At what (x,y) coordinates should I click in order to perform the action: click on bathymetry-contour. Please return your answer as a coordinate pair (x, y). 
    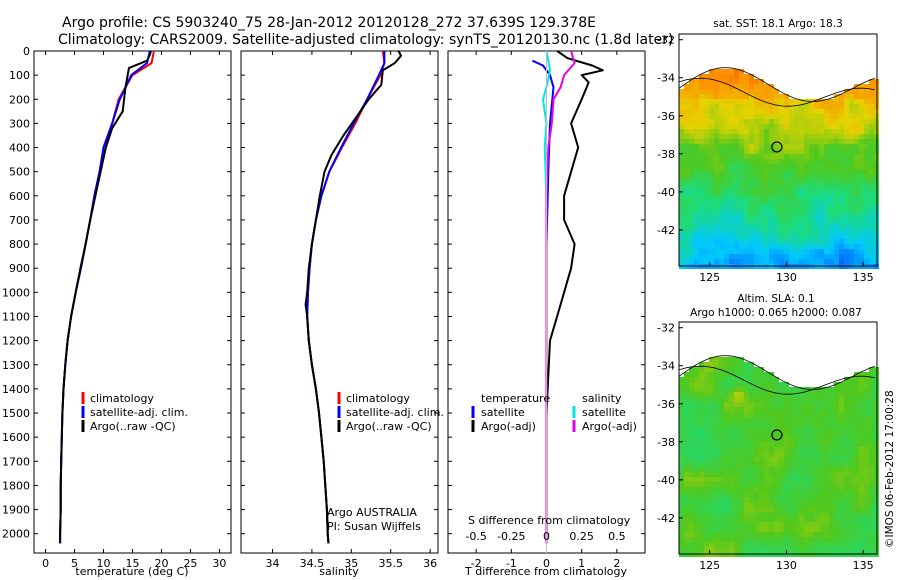
    Looking at the image, I should click on (776, 380).